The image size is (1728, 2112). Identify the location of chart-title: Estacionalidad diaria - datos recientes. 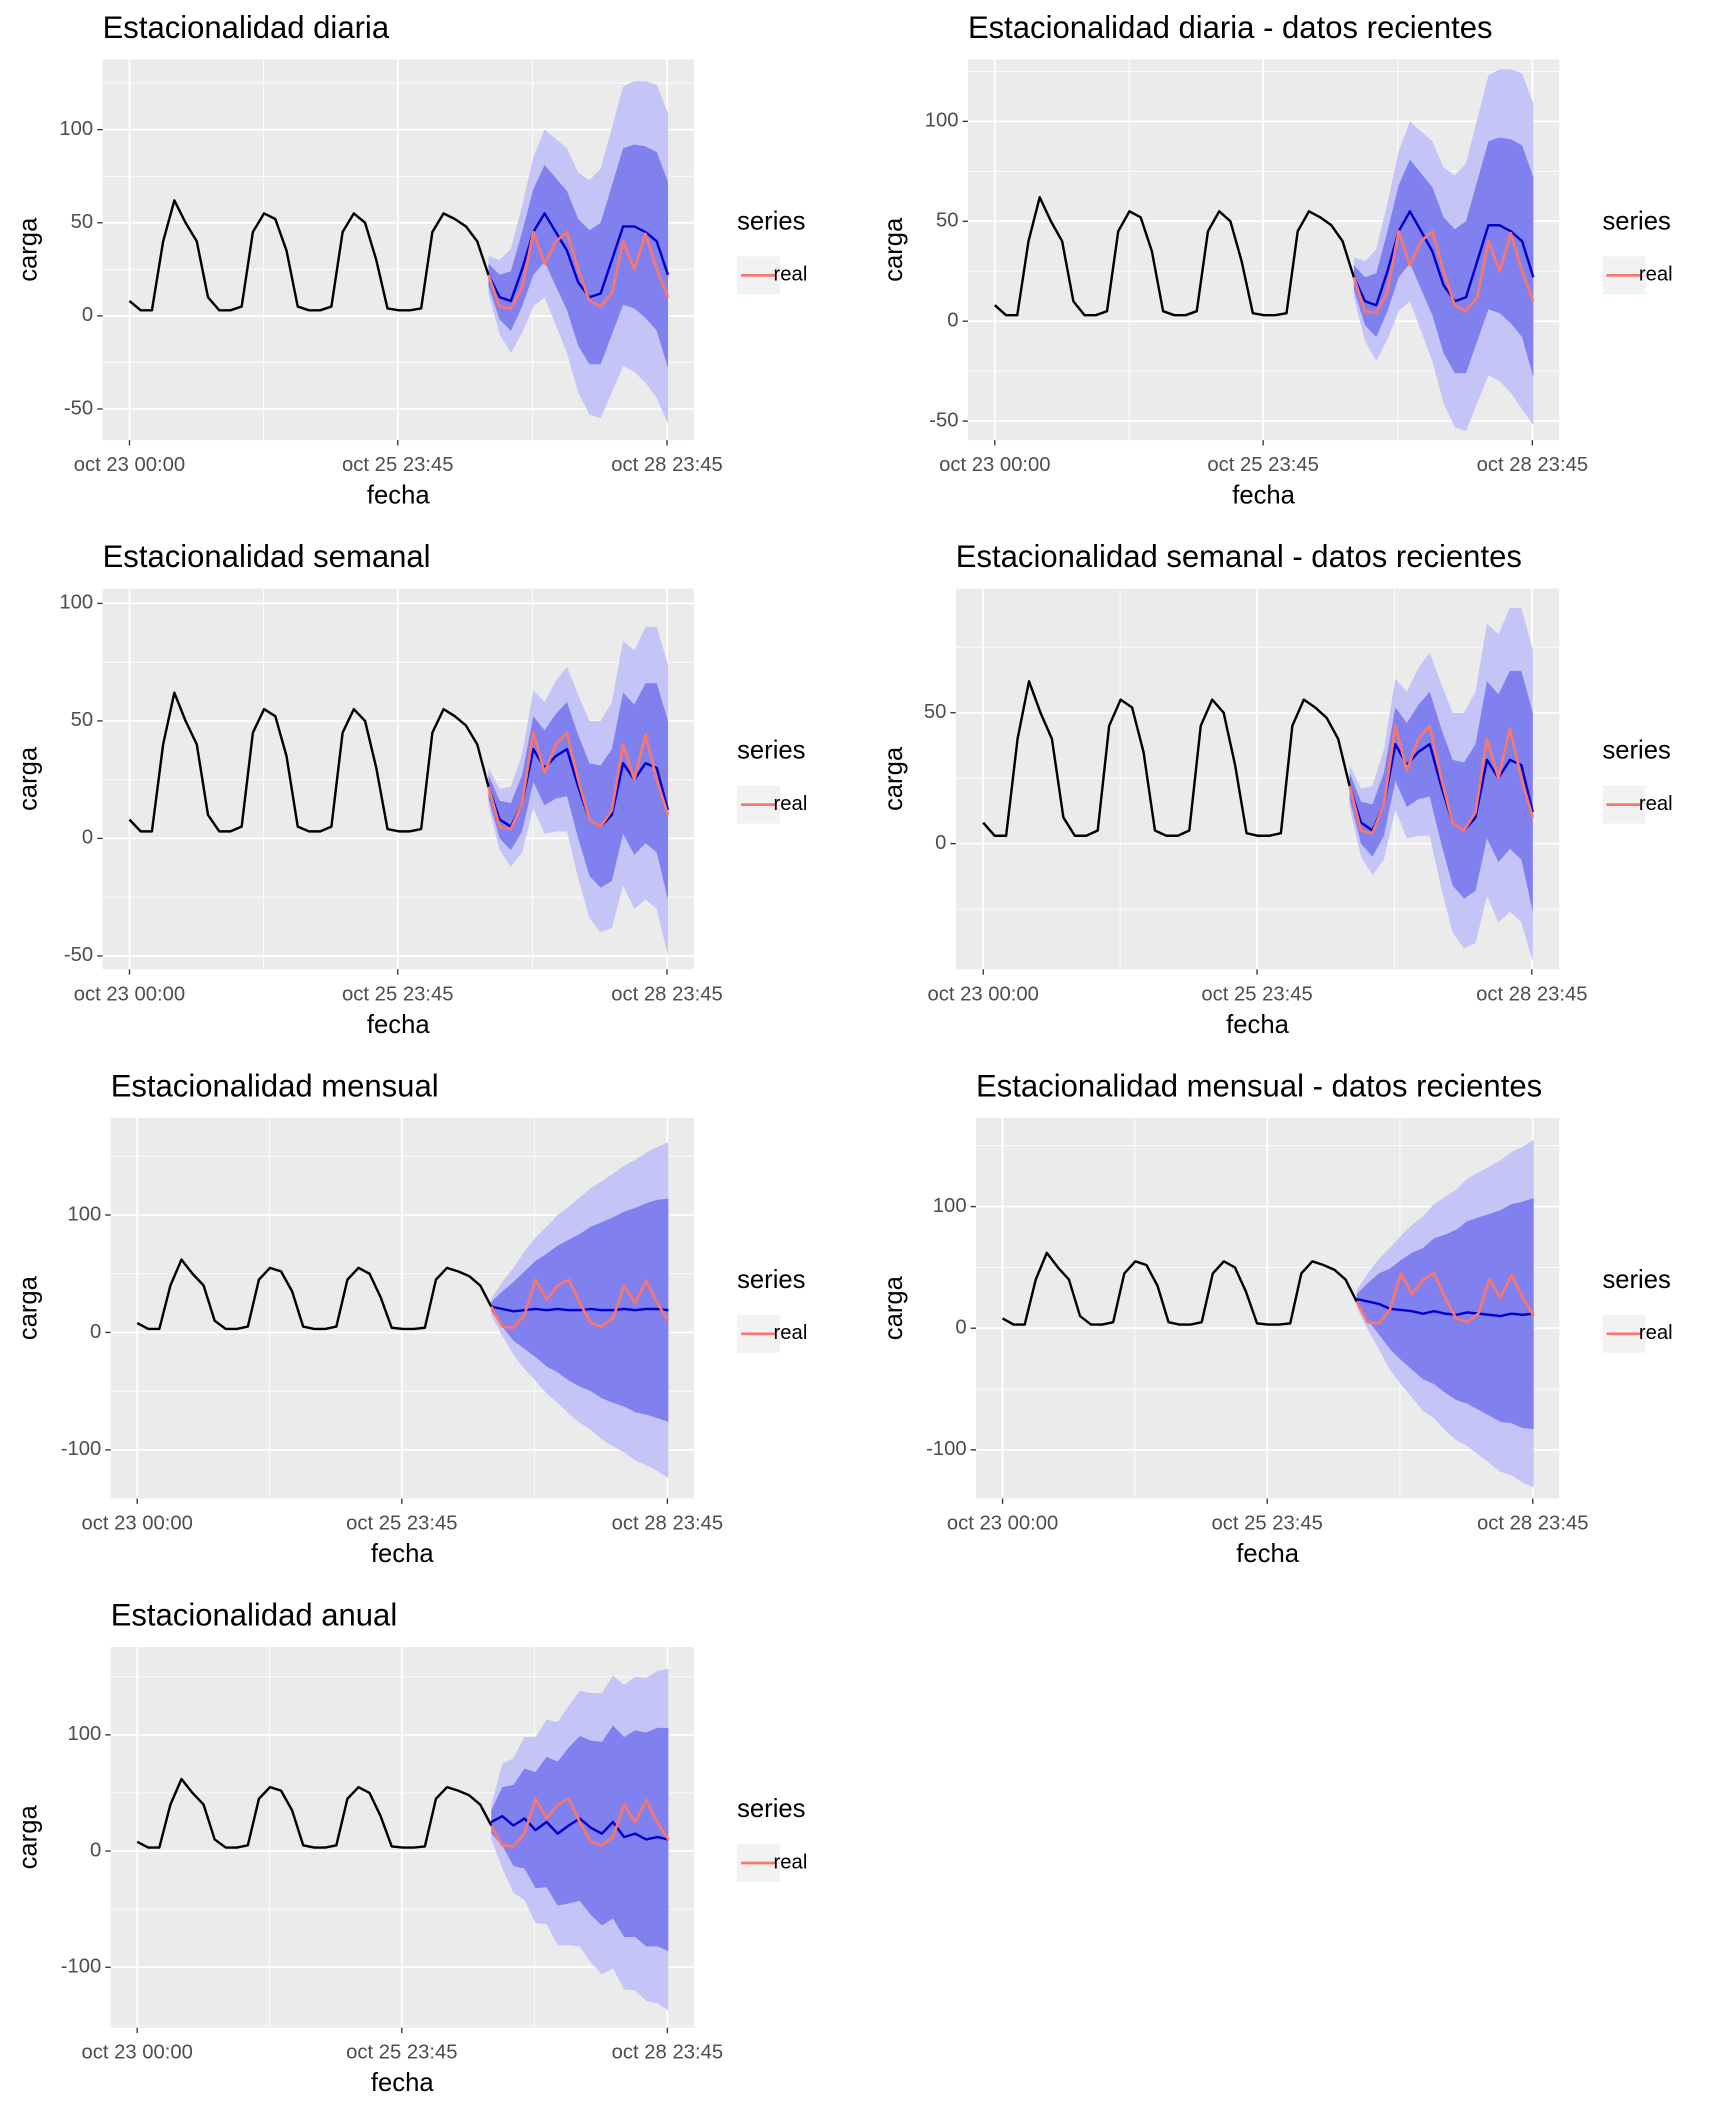
(1230, 27).